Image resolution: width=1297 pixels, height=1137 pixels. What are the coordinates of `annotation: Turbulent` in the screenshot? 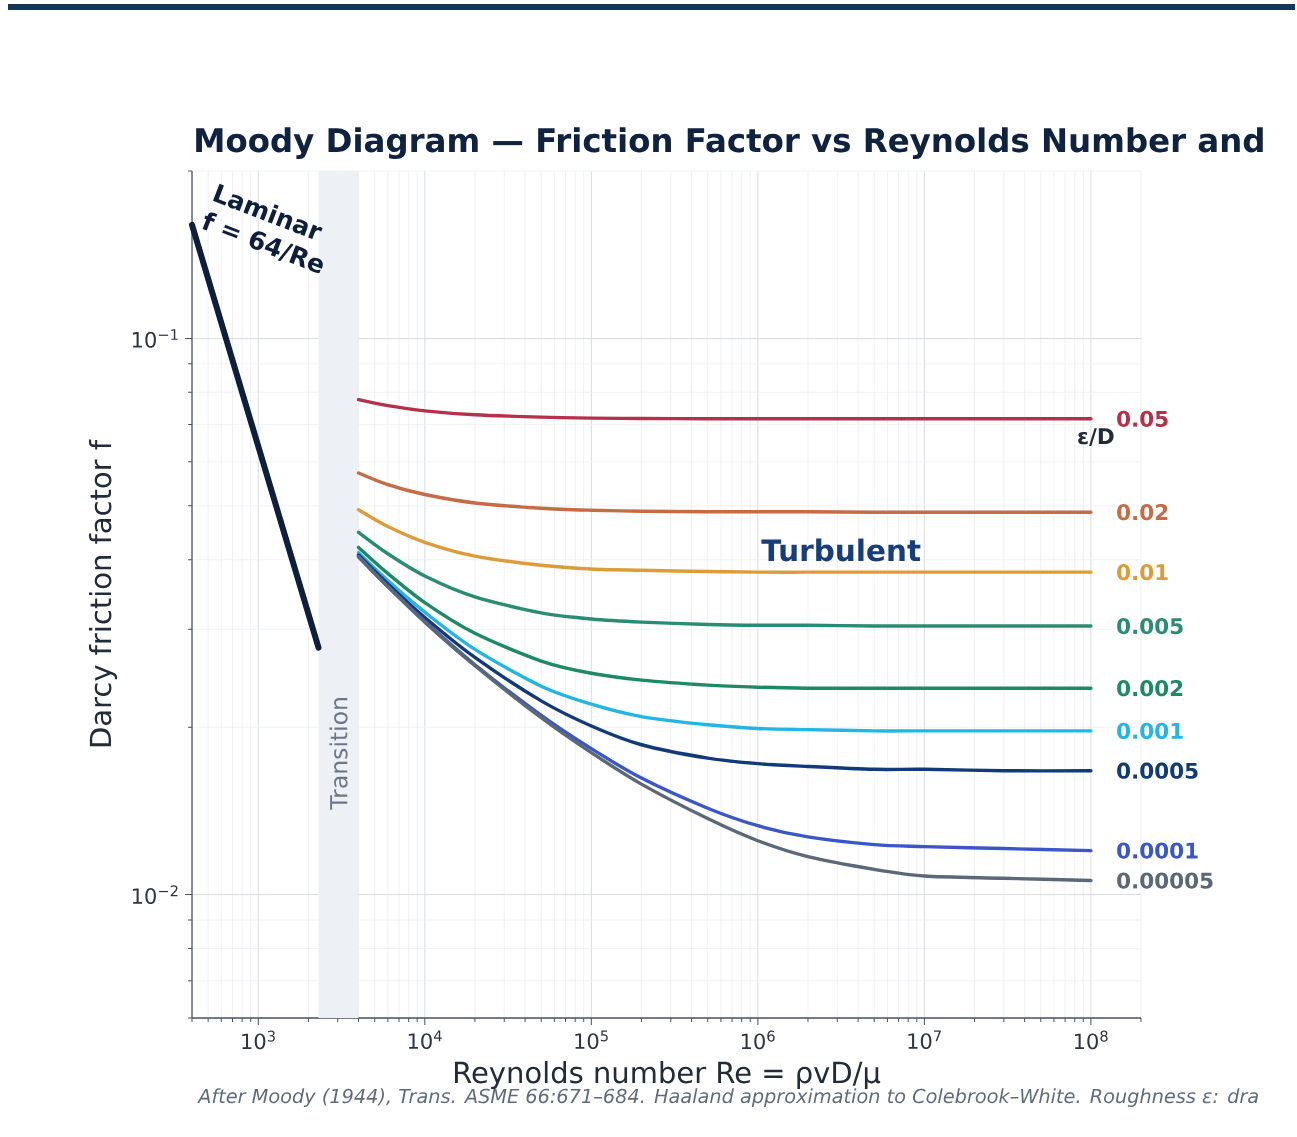 It's located at (841, 550).